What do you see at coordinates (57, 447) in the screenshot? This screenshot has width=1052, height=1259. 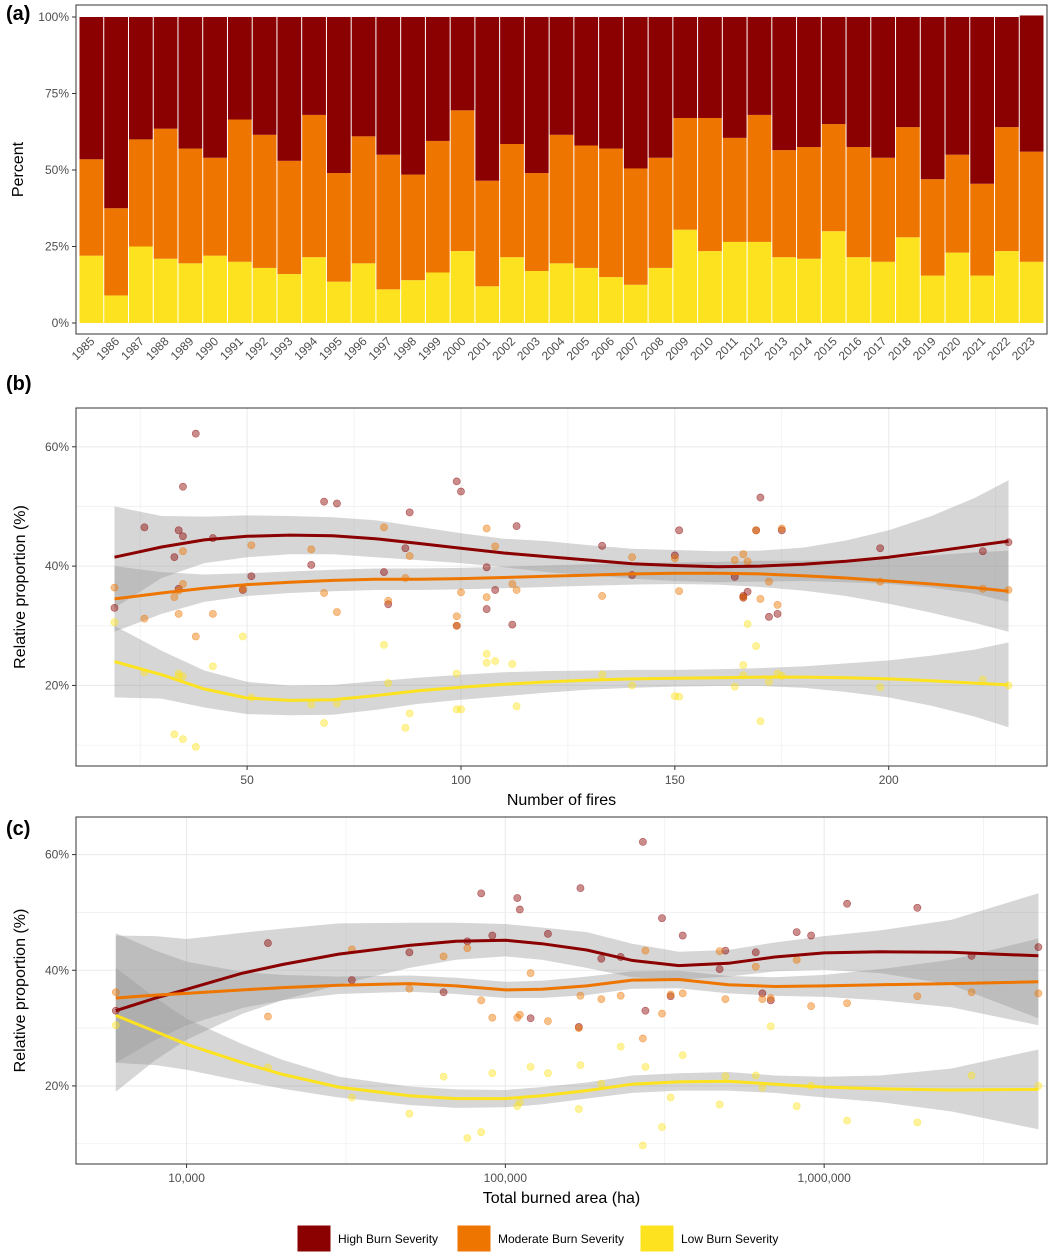 I see `y-tick-label: 60%` at bounding box center [57, 447].